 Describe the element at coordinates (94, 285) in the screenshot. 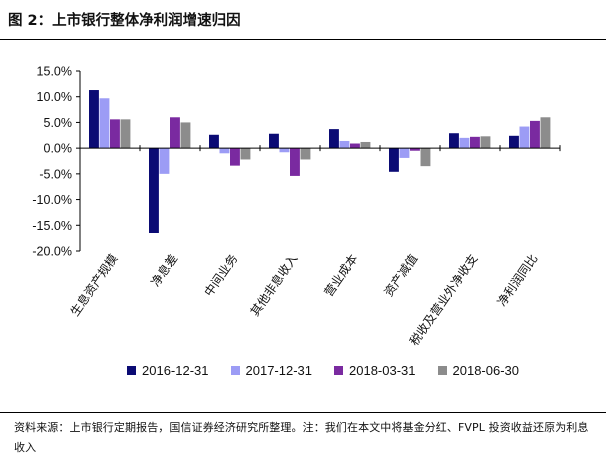

I see `category-label: 生息资产规模` at that location.